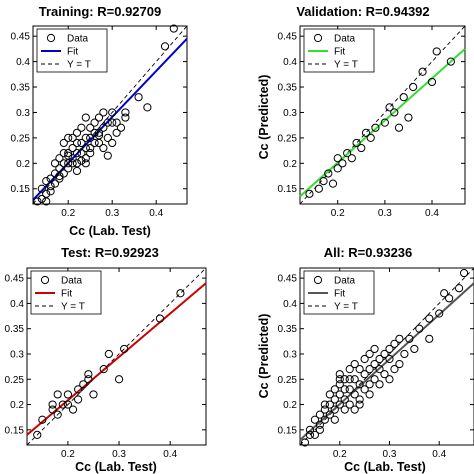  I want to click on y-axis-label: Cc (Predicted), so click(264, 356).